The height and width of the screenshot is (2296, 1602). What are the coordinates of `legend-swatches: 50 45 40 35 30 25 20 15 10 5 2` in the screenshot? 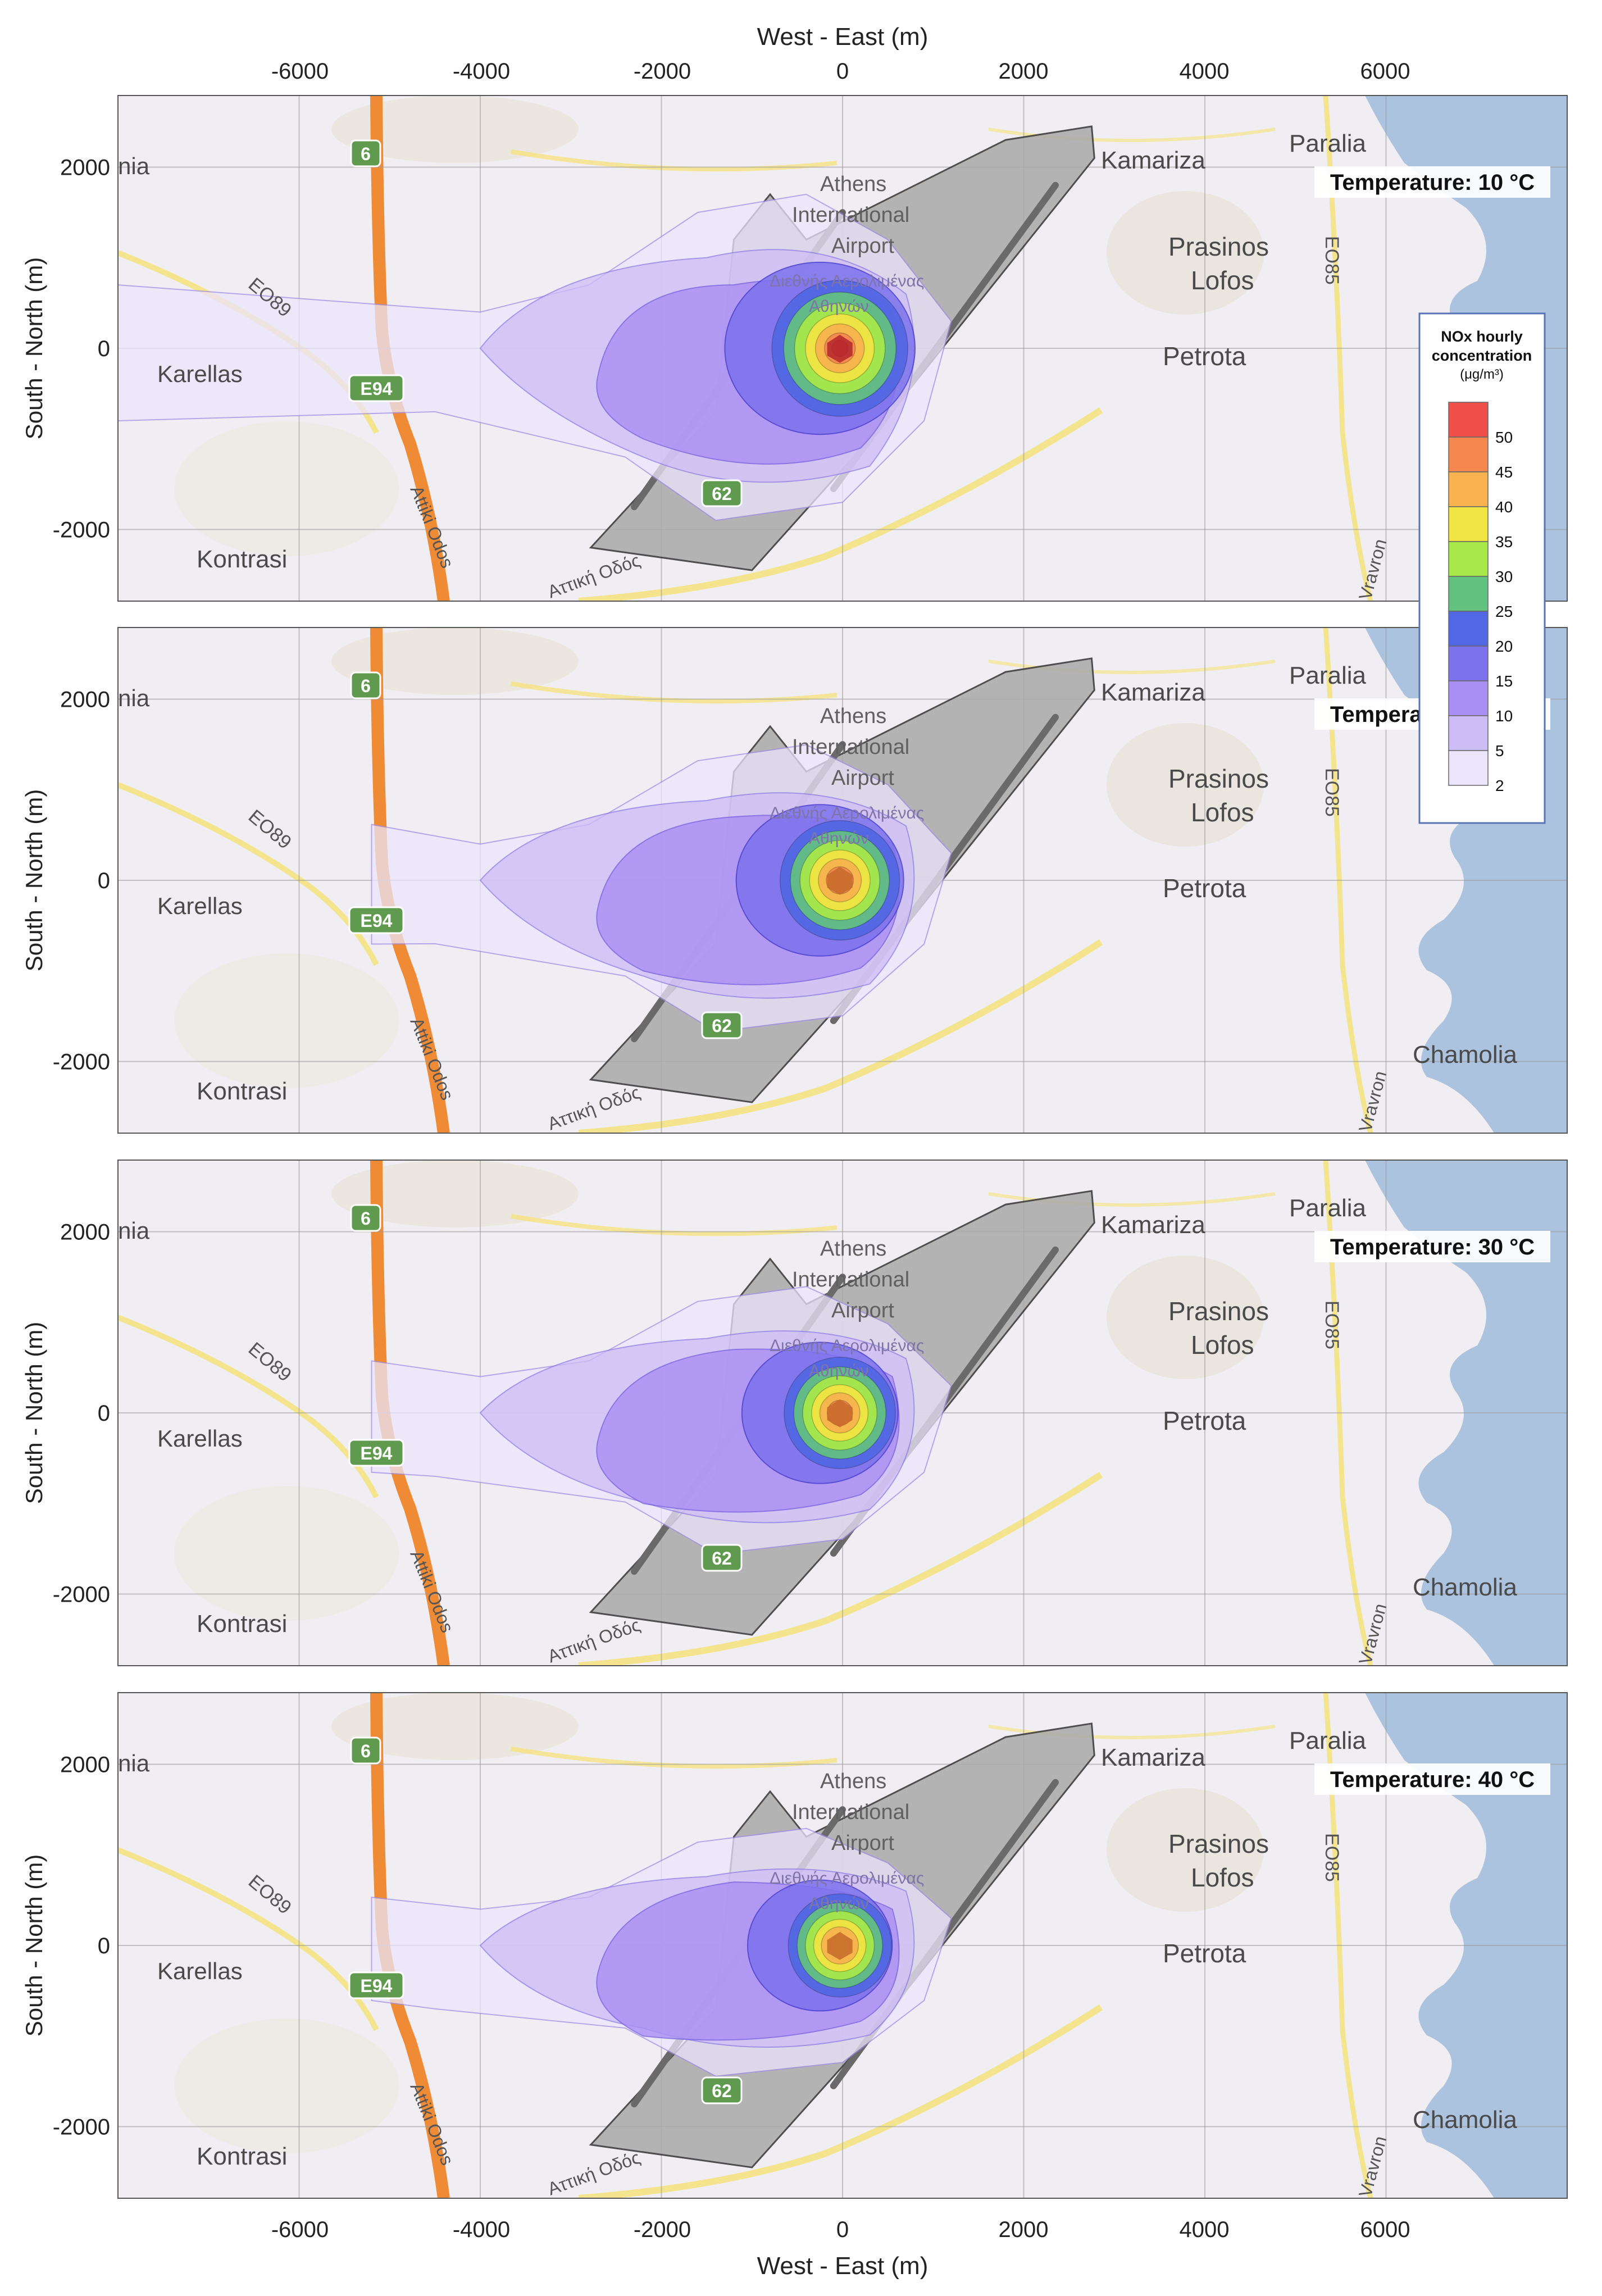 It's located at (1480, 598).